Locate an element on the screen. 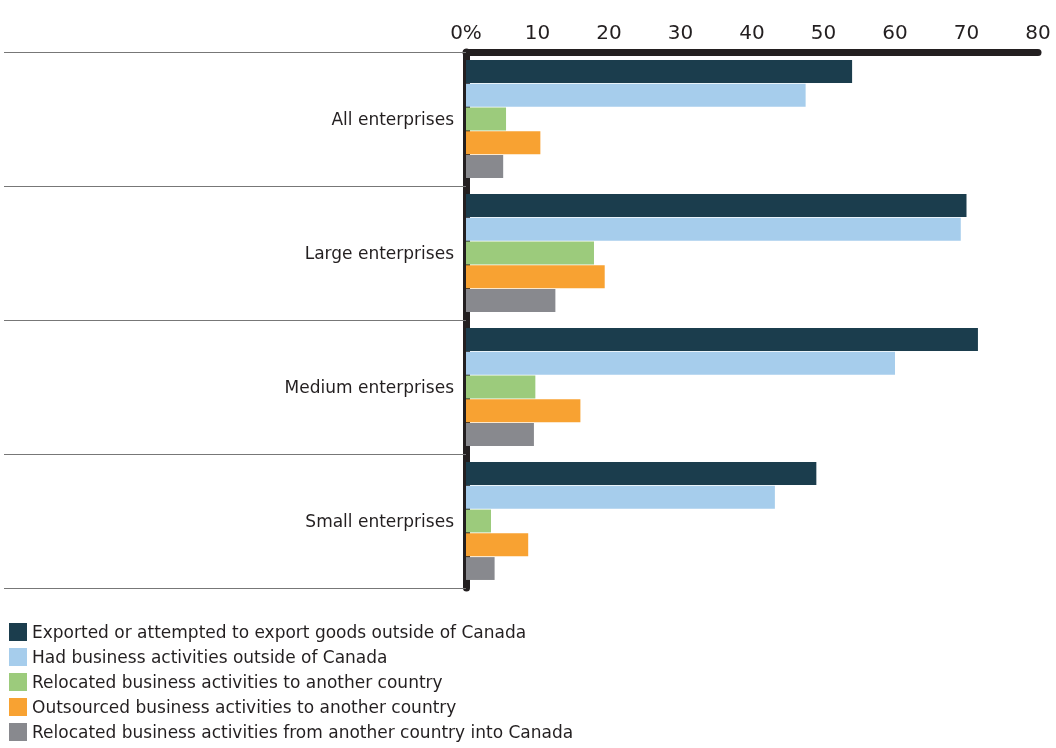 This screenshot has width=1056, height=748. legend-label: Relocated business activities from another country into Canada is located at coordinates (303, 732).